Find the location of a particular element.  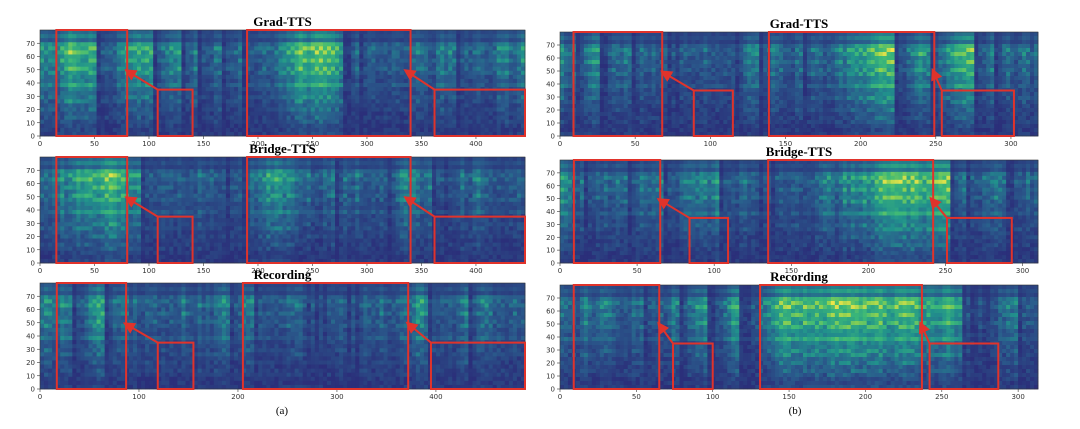

spectrogram-panel: Recording 0 10 20 30 40 50 60 70 0 100 200 300 400 is located at coordinates (276, 334).